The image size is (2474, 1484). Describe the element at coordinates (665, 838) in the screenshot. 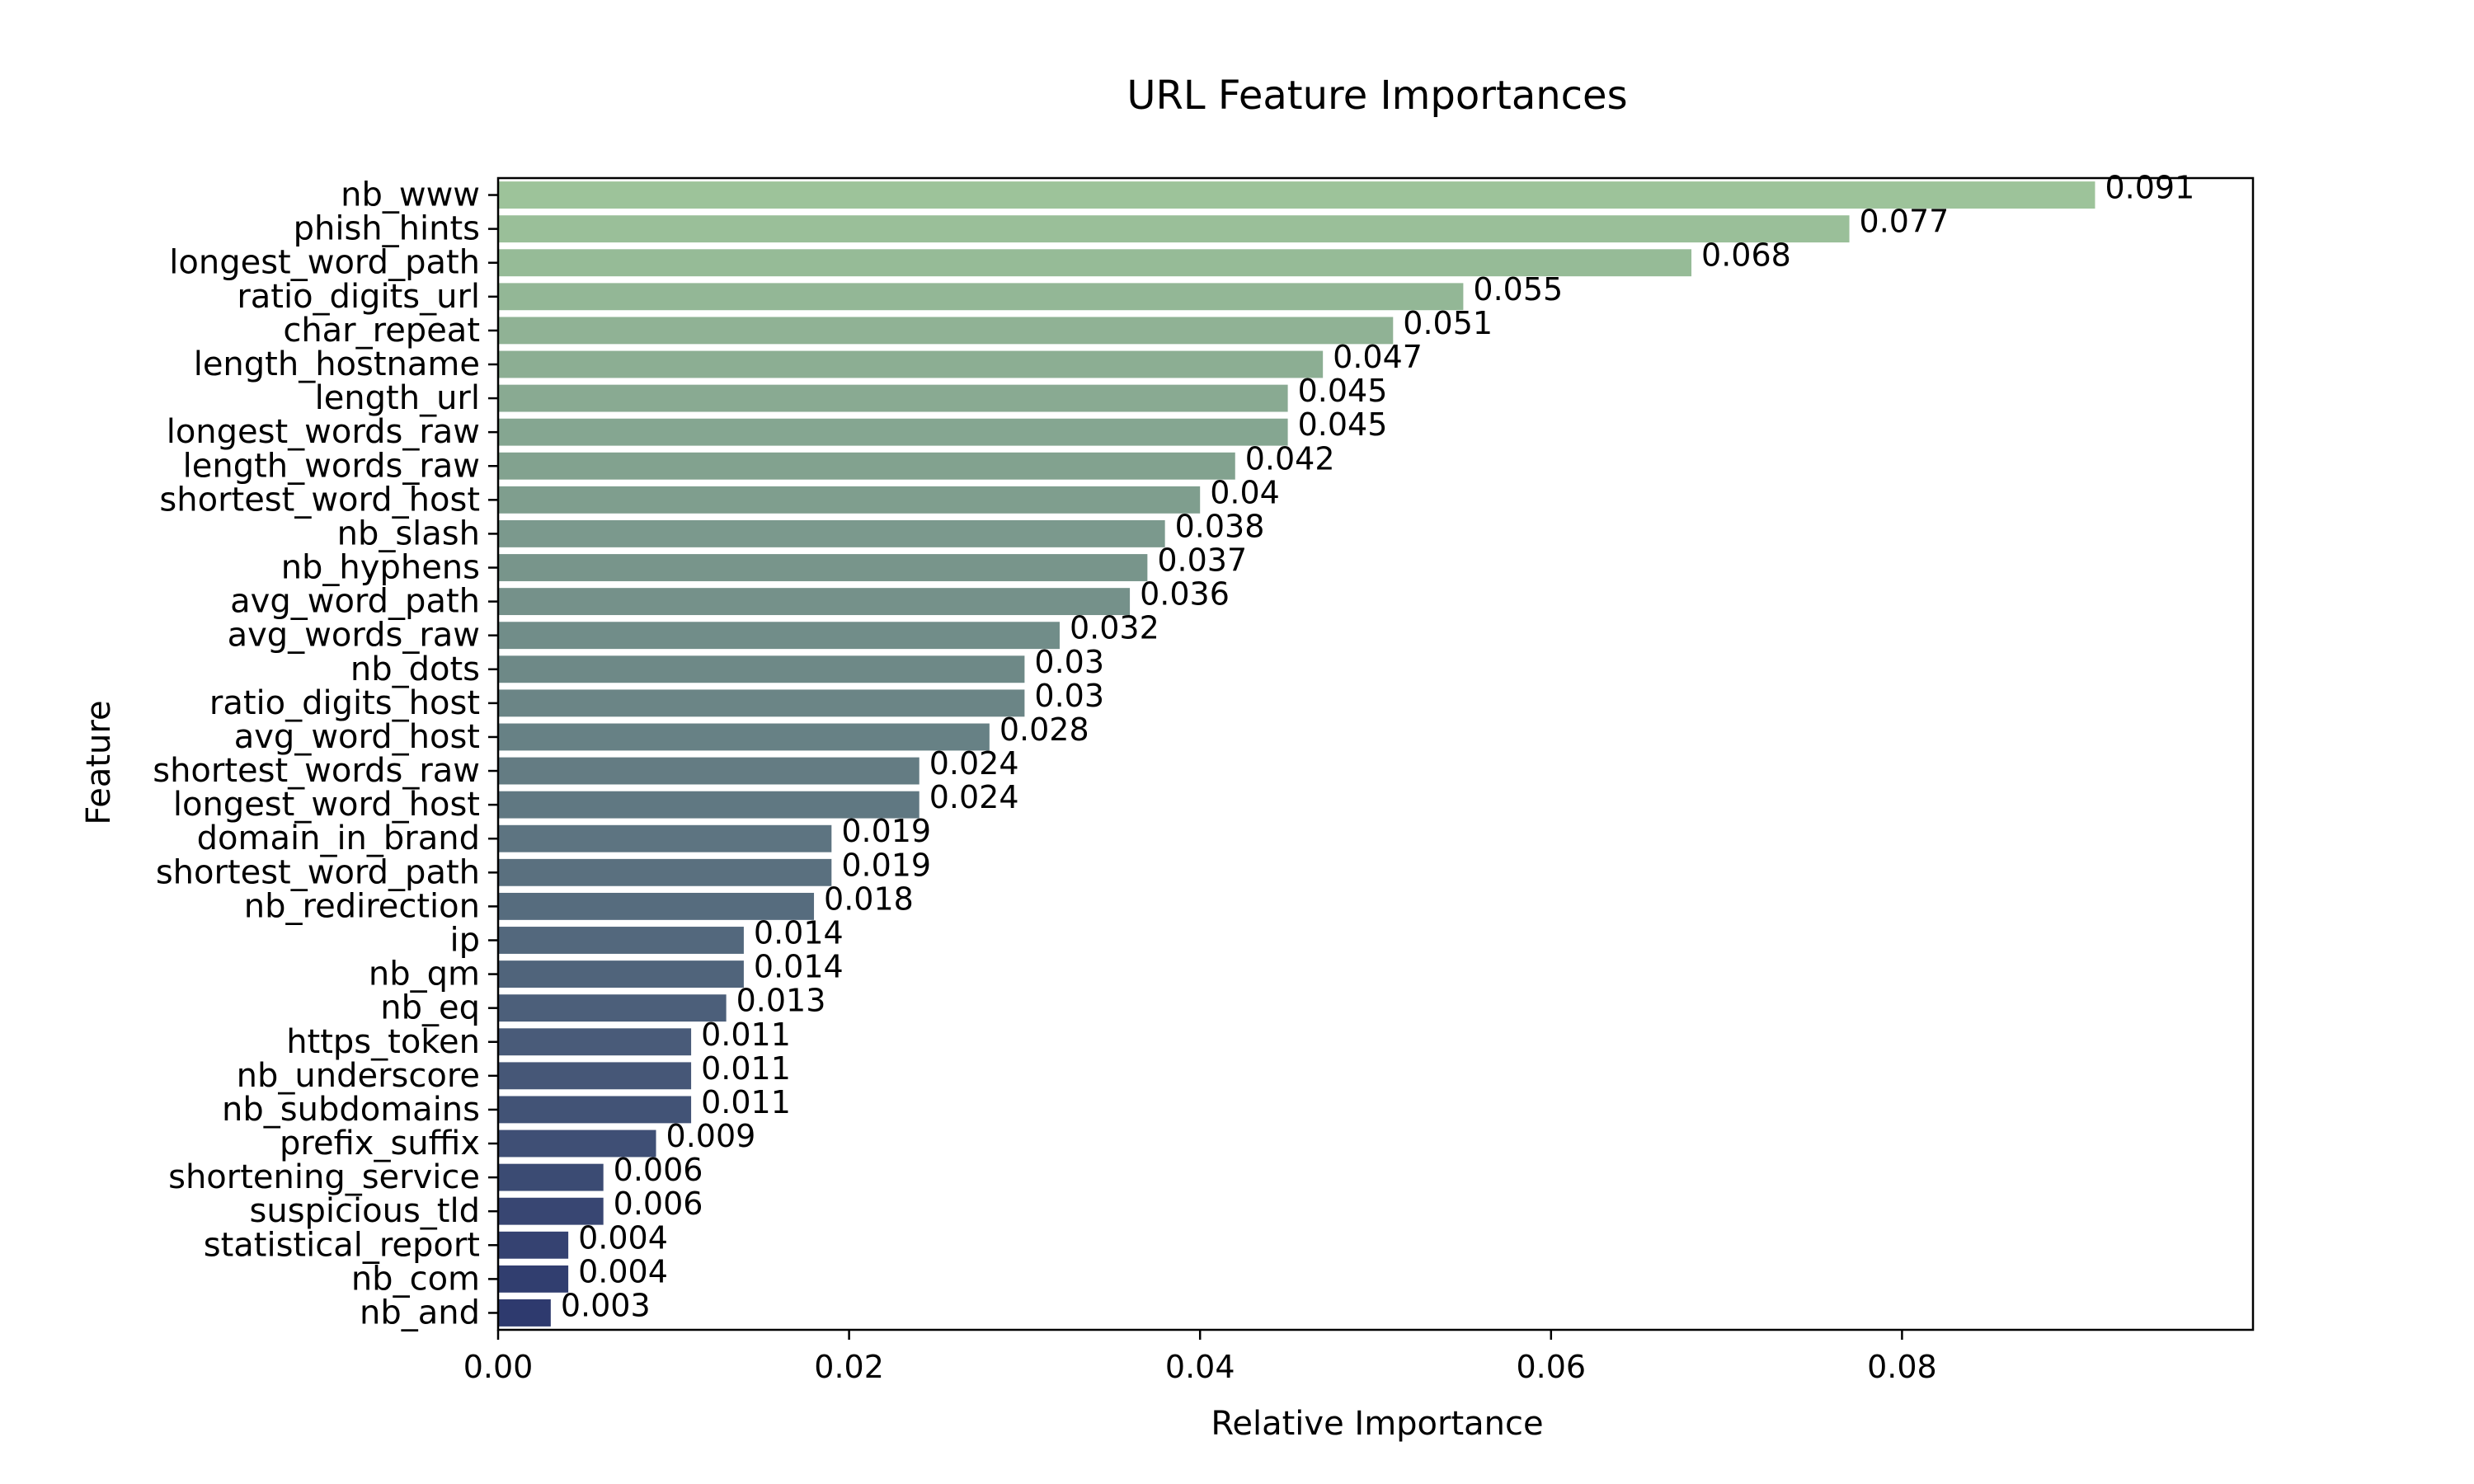

I see `bar-domain-in-brand` at that location.